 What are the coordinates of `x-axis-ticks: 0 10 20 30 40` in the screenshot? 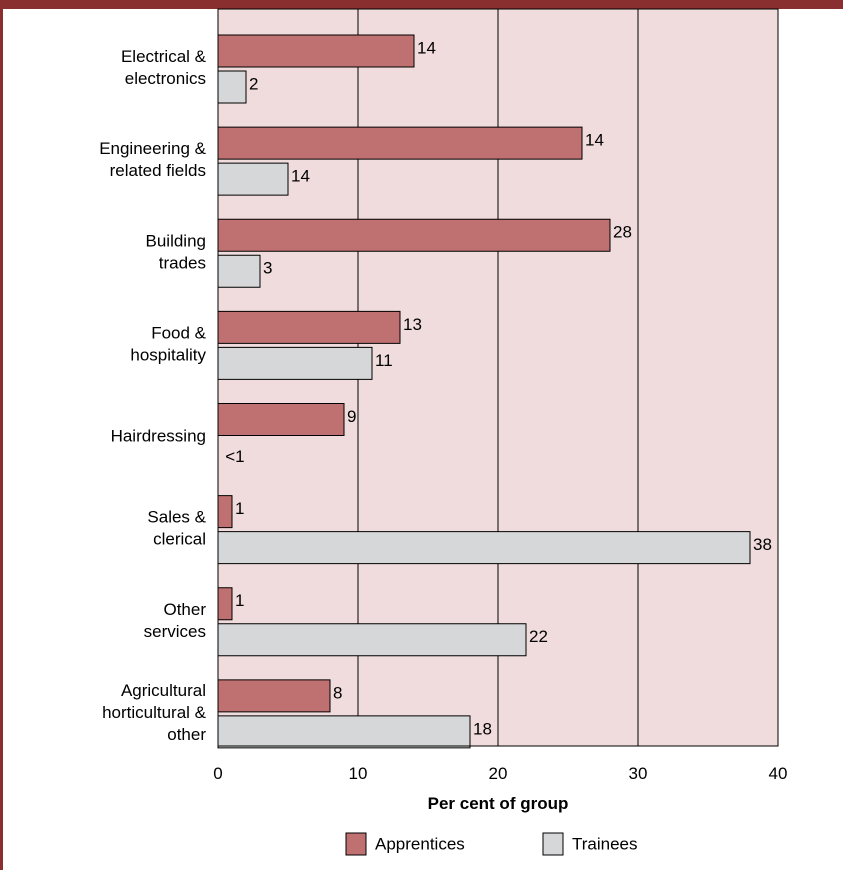 It's located at (500, 773).